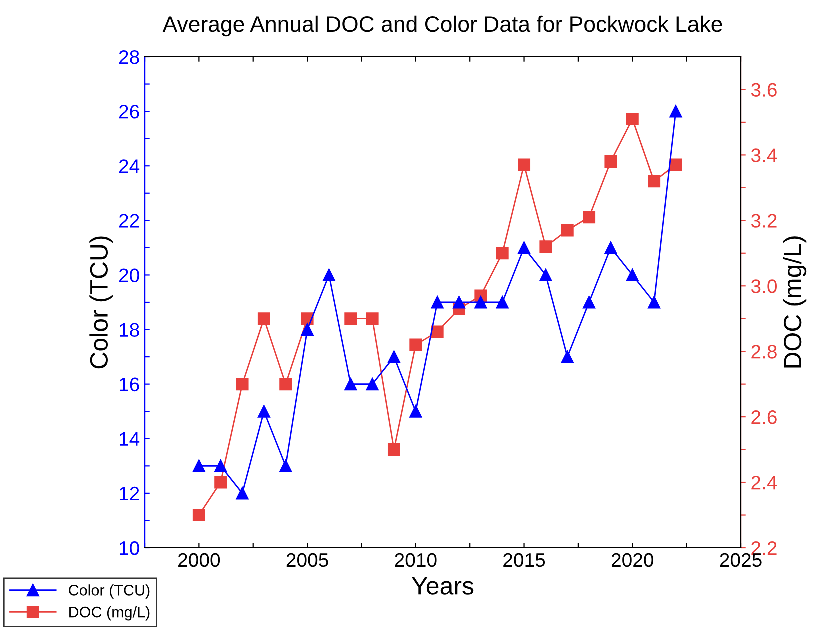 This screenshot has height=630, width=826. Describe the element at coordinates (129, 167) in the screenshot. I see `y-tick-label: 24` at that location.